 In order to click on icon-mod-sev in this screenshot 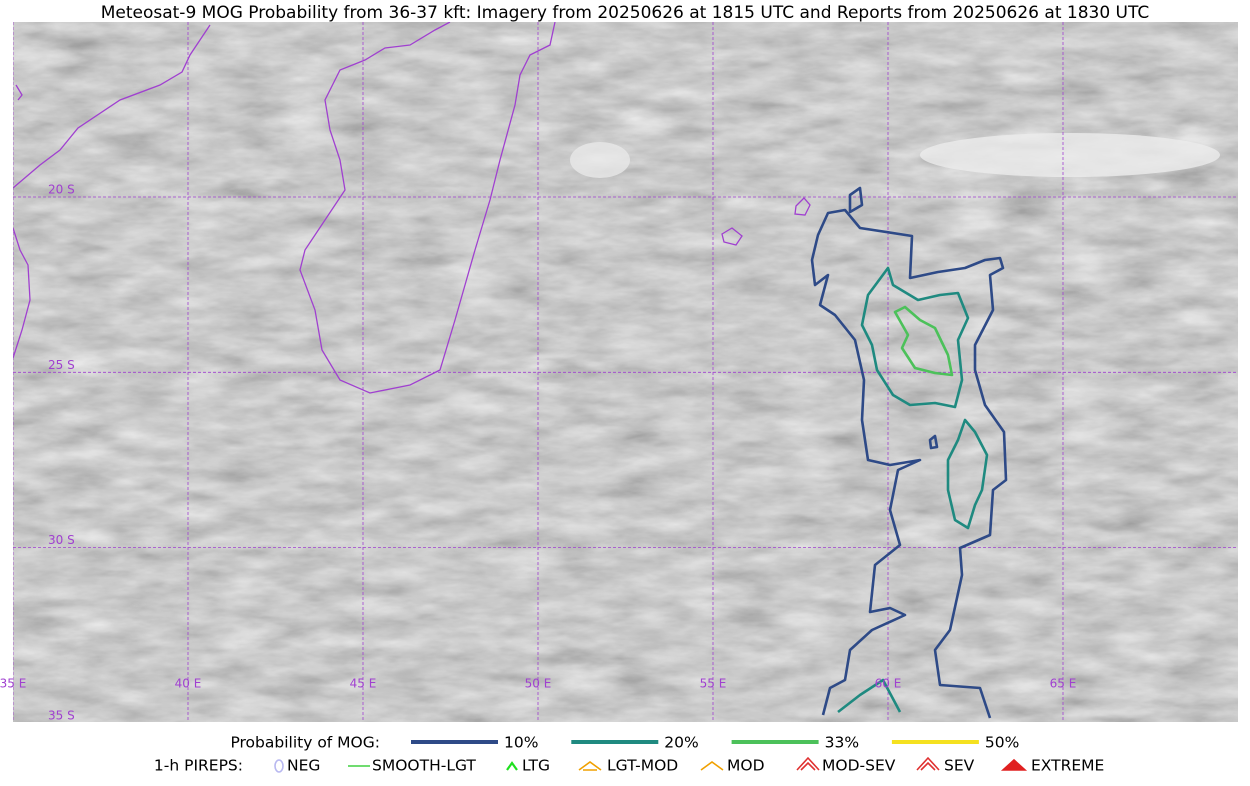, I will do `click(808, 763)`.